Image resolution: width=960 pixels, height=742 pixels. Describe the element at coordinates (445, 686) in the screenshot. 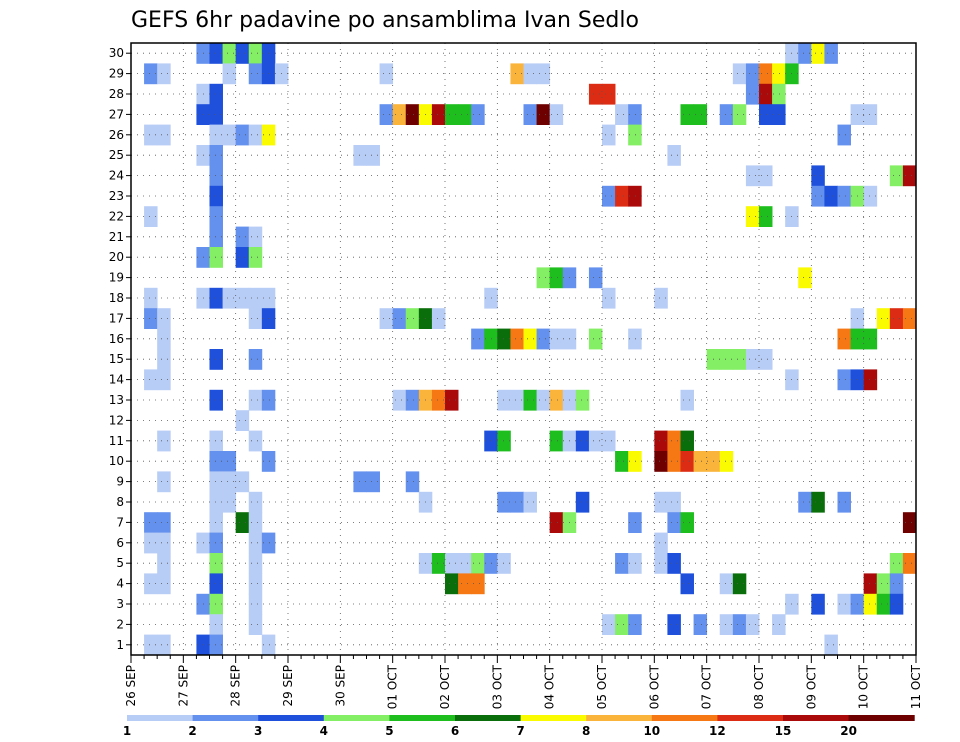

I see `x-tick-label: 02 OCT` at that location.